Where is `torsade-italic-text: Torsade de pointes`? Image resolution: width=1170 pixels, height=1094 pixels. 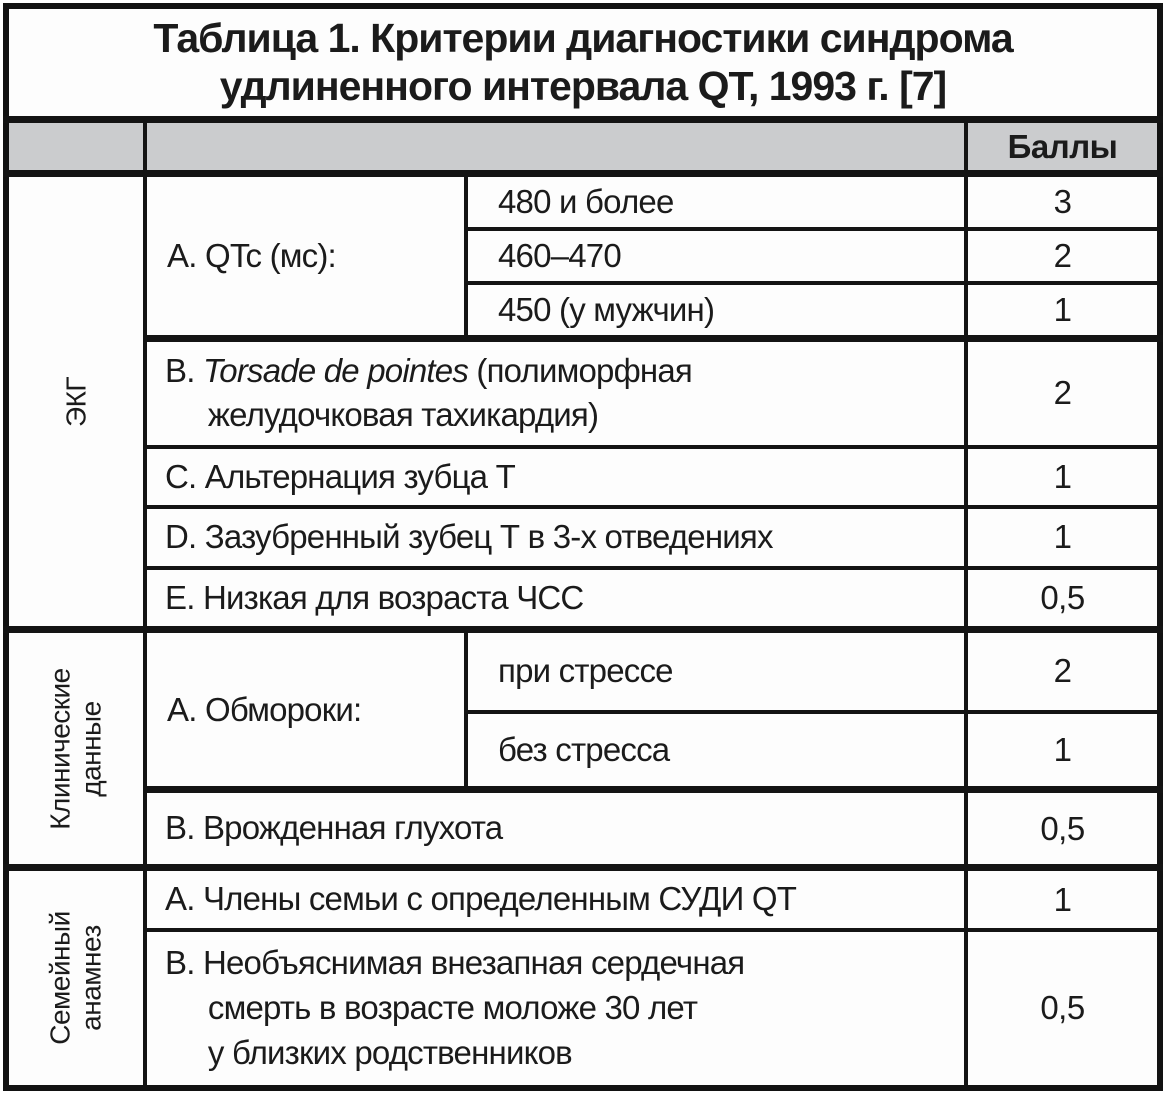
torsade-italic-text: Torsade de pointes is located at coordinates (335, 370).